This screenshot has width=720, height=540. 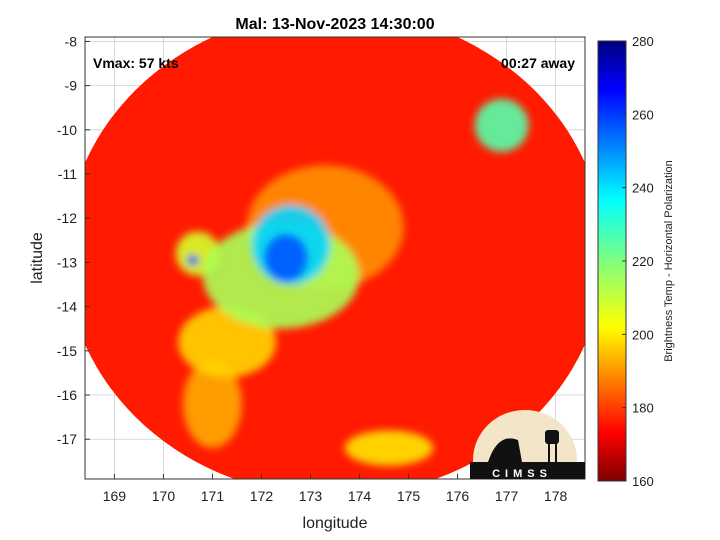 I want to click on x-tick-label: 171, so click(x=213, y=496).